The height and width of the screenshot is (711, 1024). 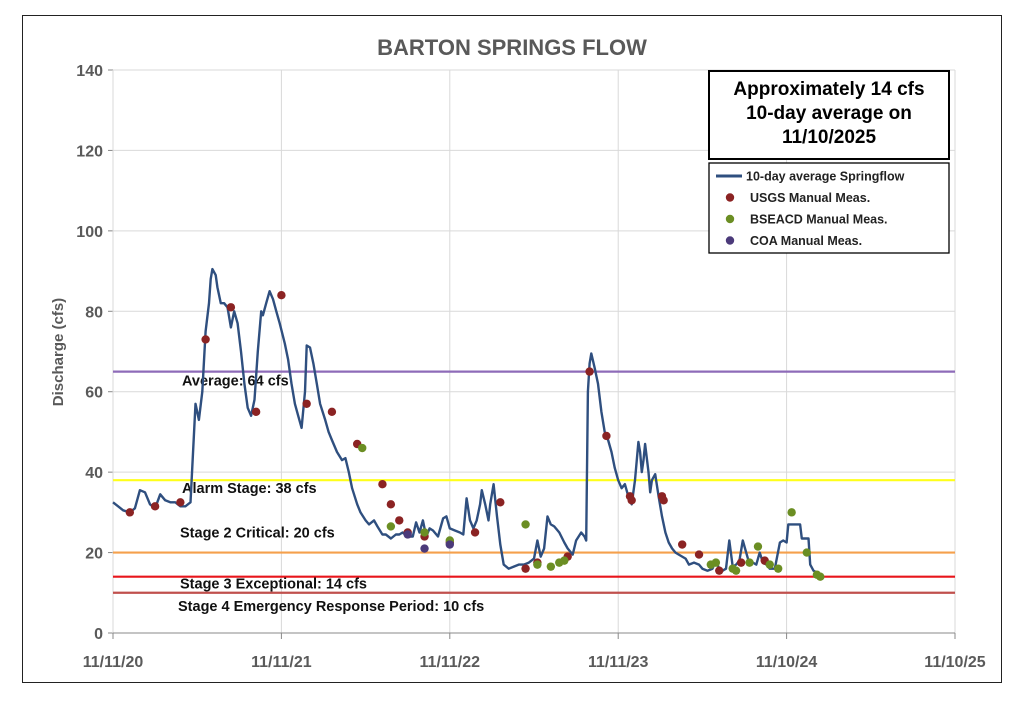 What do you see at coordinates (94, 554) in the screenshot?
I see `y-tick-label: 20` at bounding box center [94, 554].